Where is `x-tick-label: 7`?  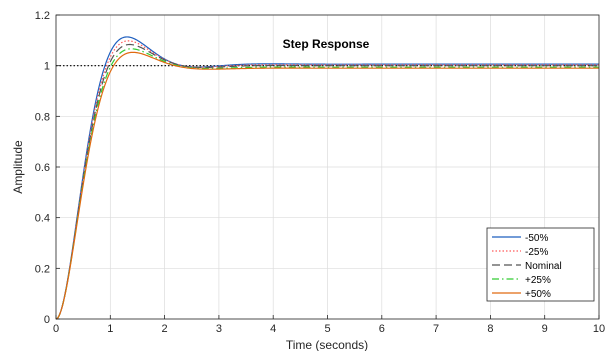
x-tick-label: 7 is located at coordinates (436, 329).